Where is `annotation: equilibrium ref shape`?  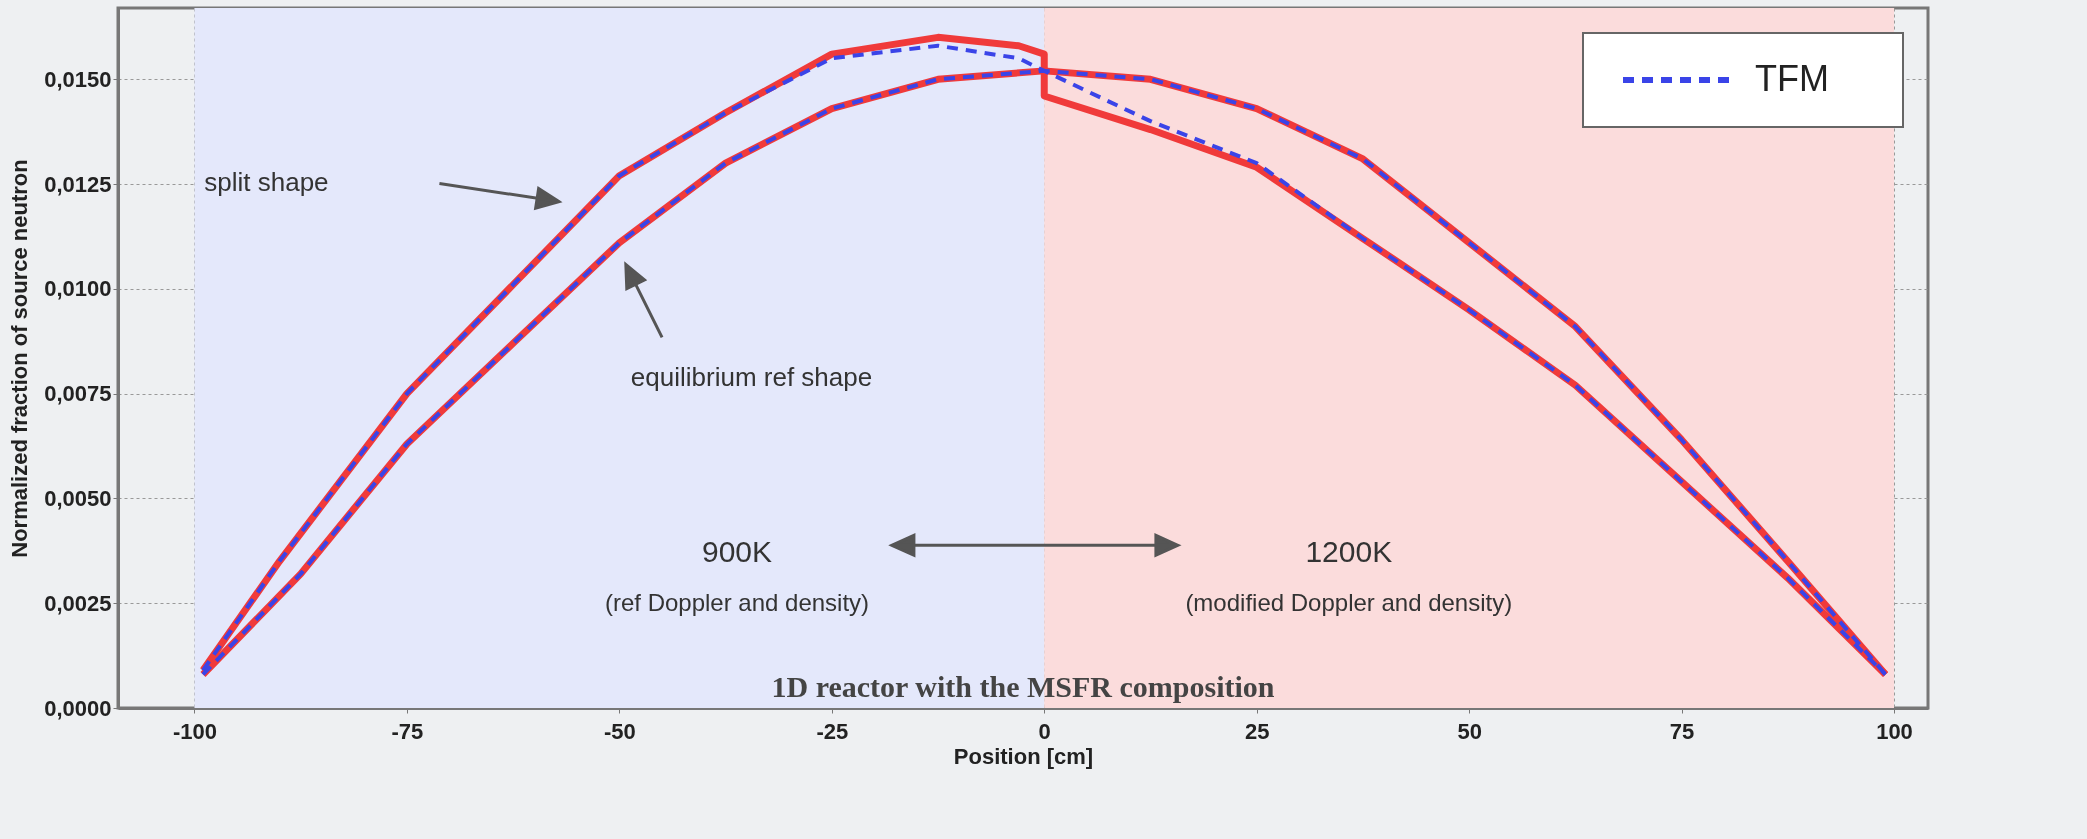 annotation: equilibrium ref shape is located at coordinates (751, 377).